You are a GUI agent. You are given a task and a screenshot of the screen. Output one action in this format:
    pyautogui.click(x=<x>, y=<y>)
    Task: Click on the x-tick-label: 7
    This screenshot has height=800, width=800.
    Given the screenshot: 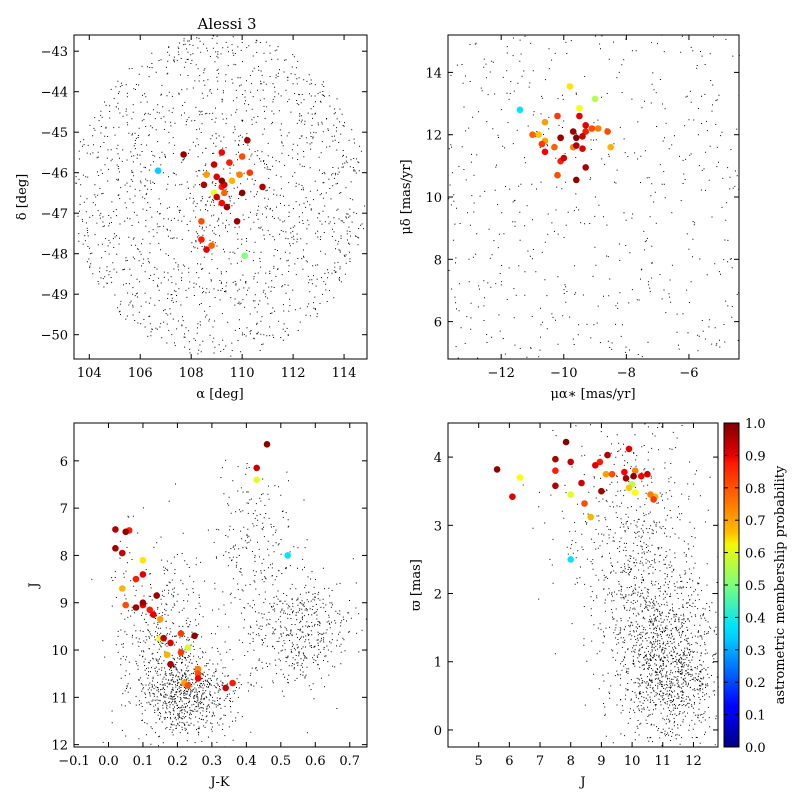 What is the action you would take?
    pyautogui.click(x=540, y=761)
    